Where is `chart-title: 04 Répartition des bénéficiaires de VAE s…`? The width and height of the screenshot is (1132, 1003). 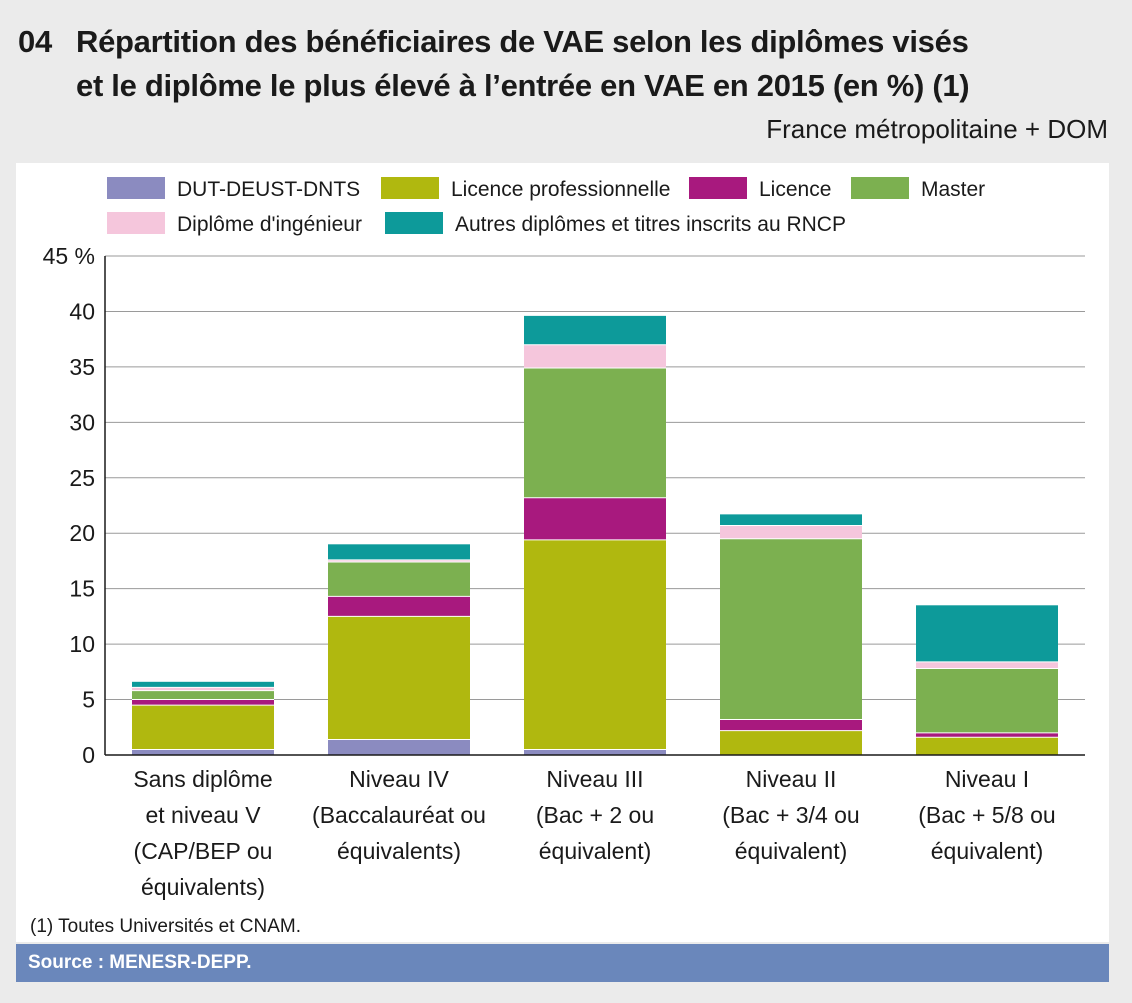 chart-title: 04 Répartition des bénéficiaires de VAE s… is located at coordinates (568, 64).